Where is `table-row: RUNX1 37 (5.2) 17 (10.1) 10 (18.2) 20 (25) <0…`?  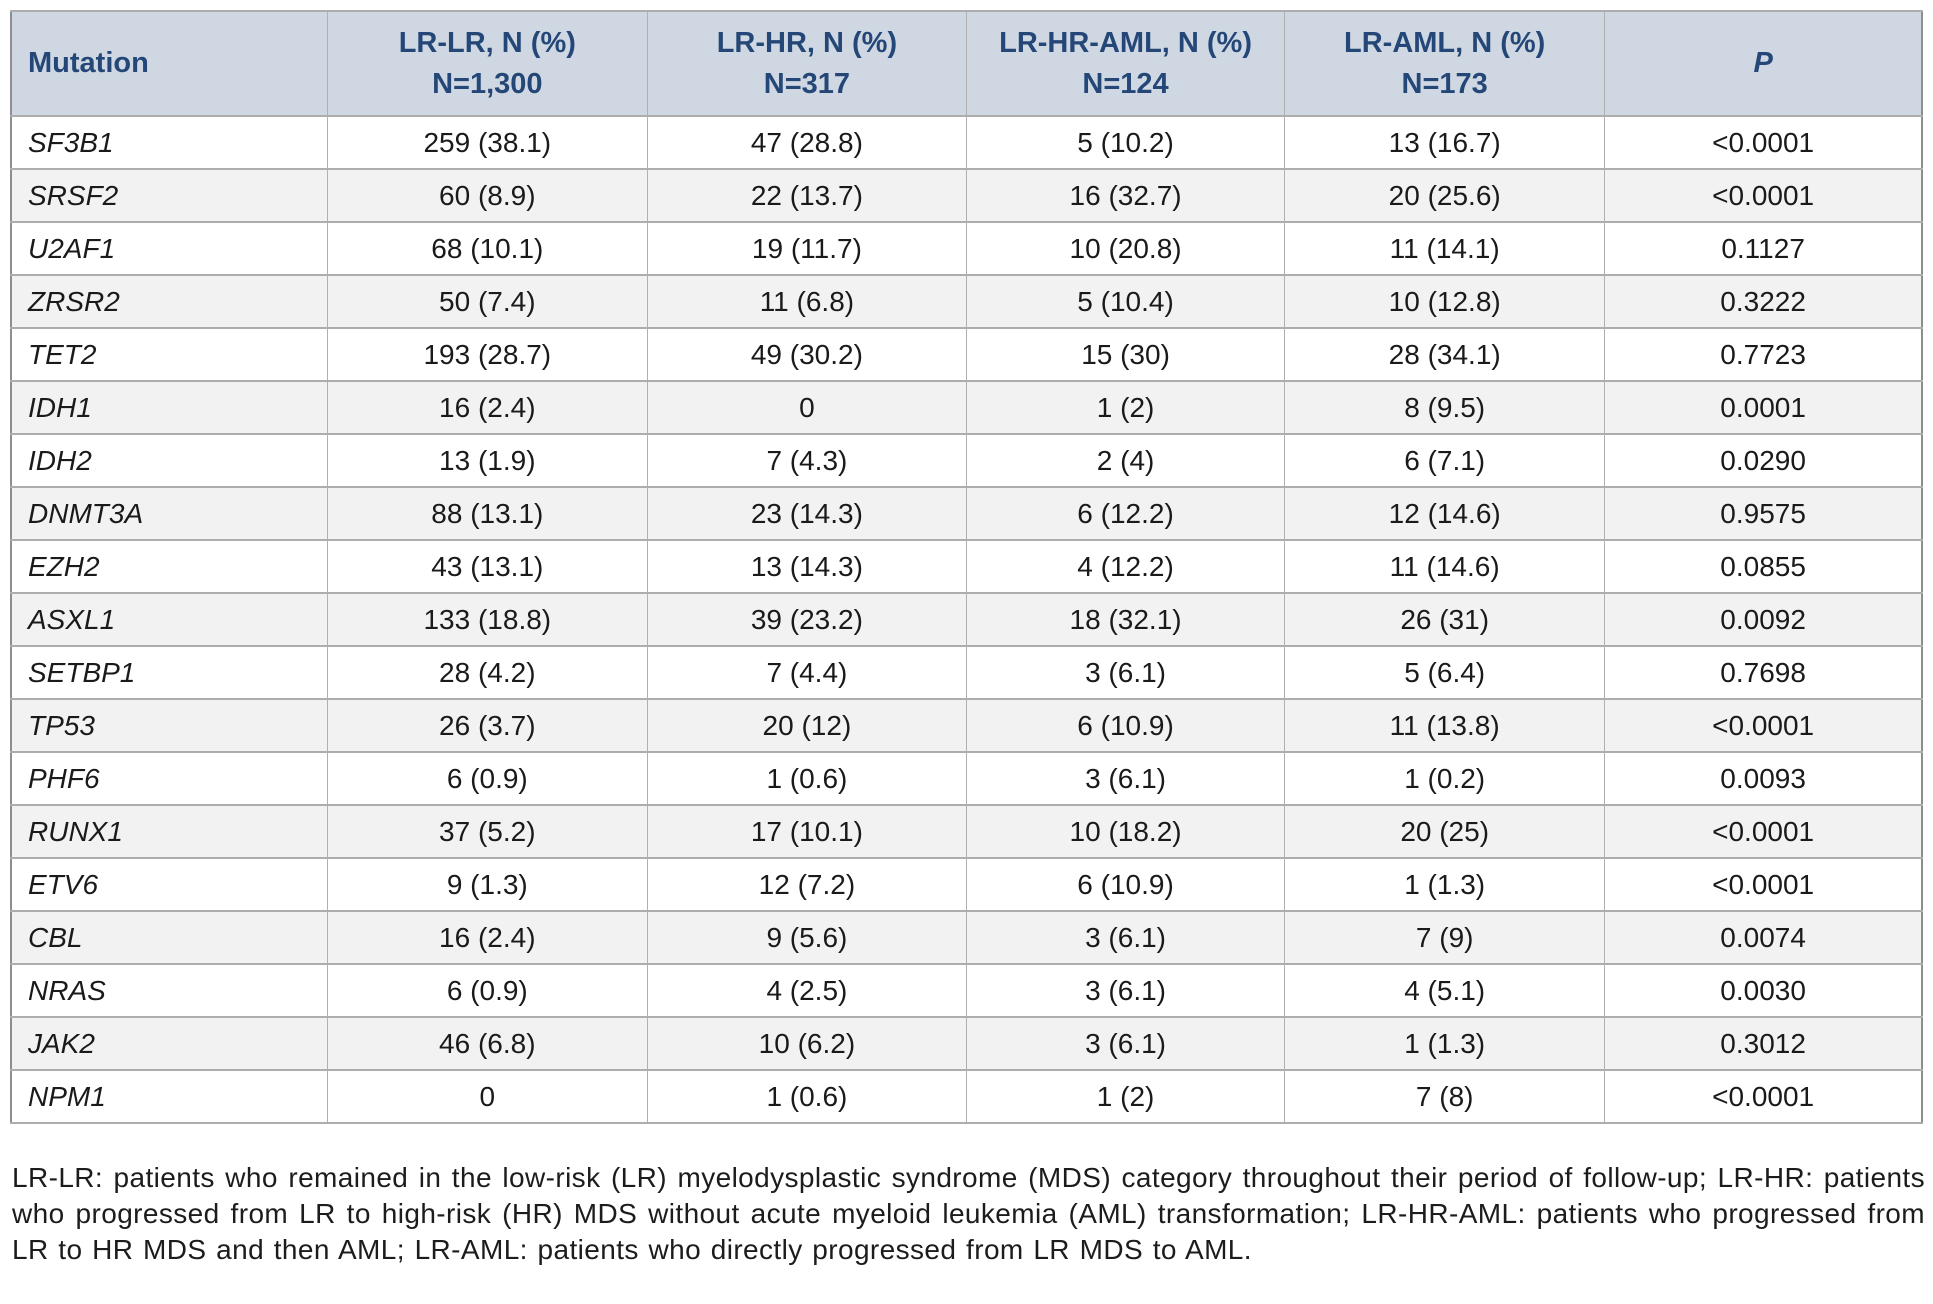 table-row: RUNX1 37 (5.2) 17 (10.1) 10 (18.2) 20 (25) <0… is located at coordinates (966, 831).